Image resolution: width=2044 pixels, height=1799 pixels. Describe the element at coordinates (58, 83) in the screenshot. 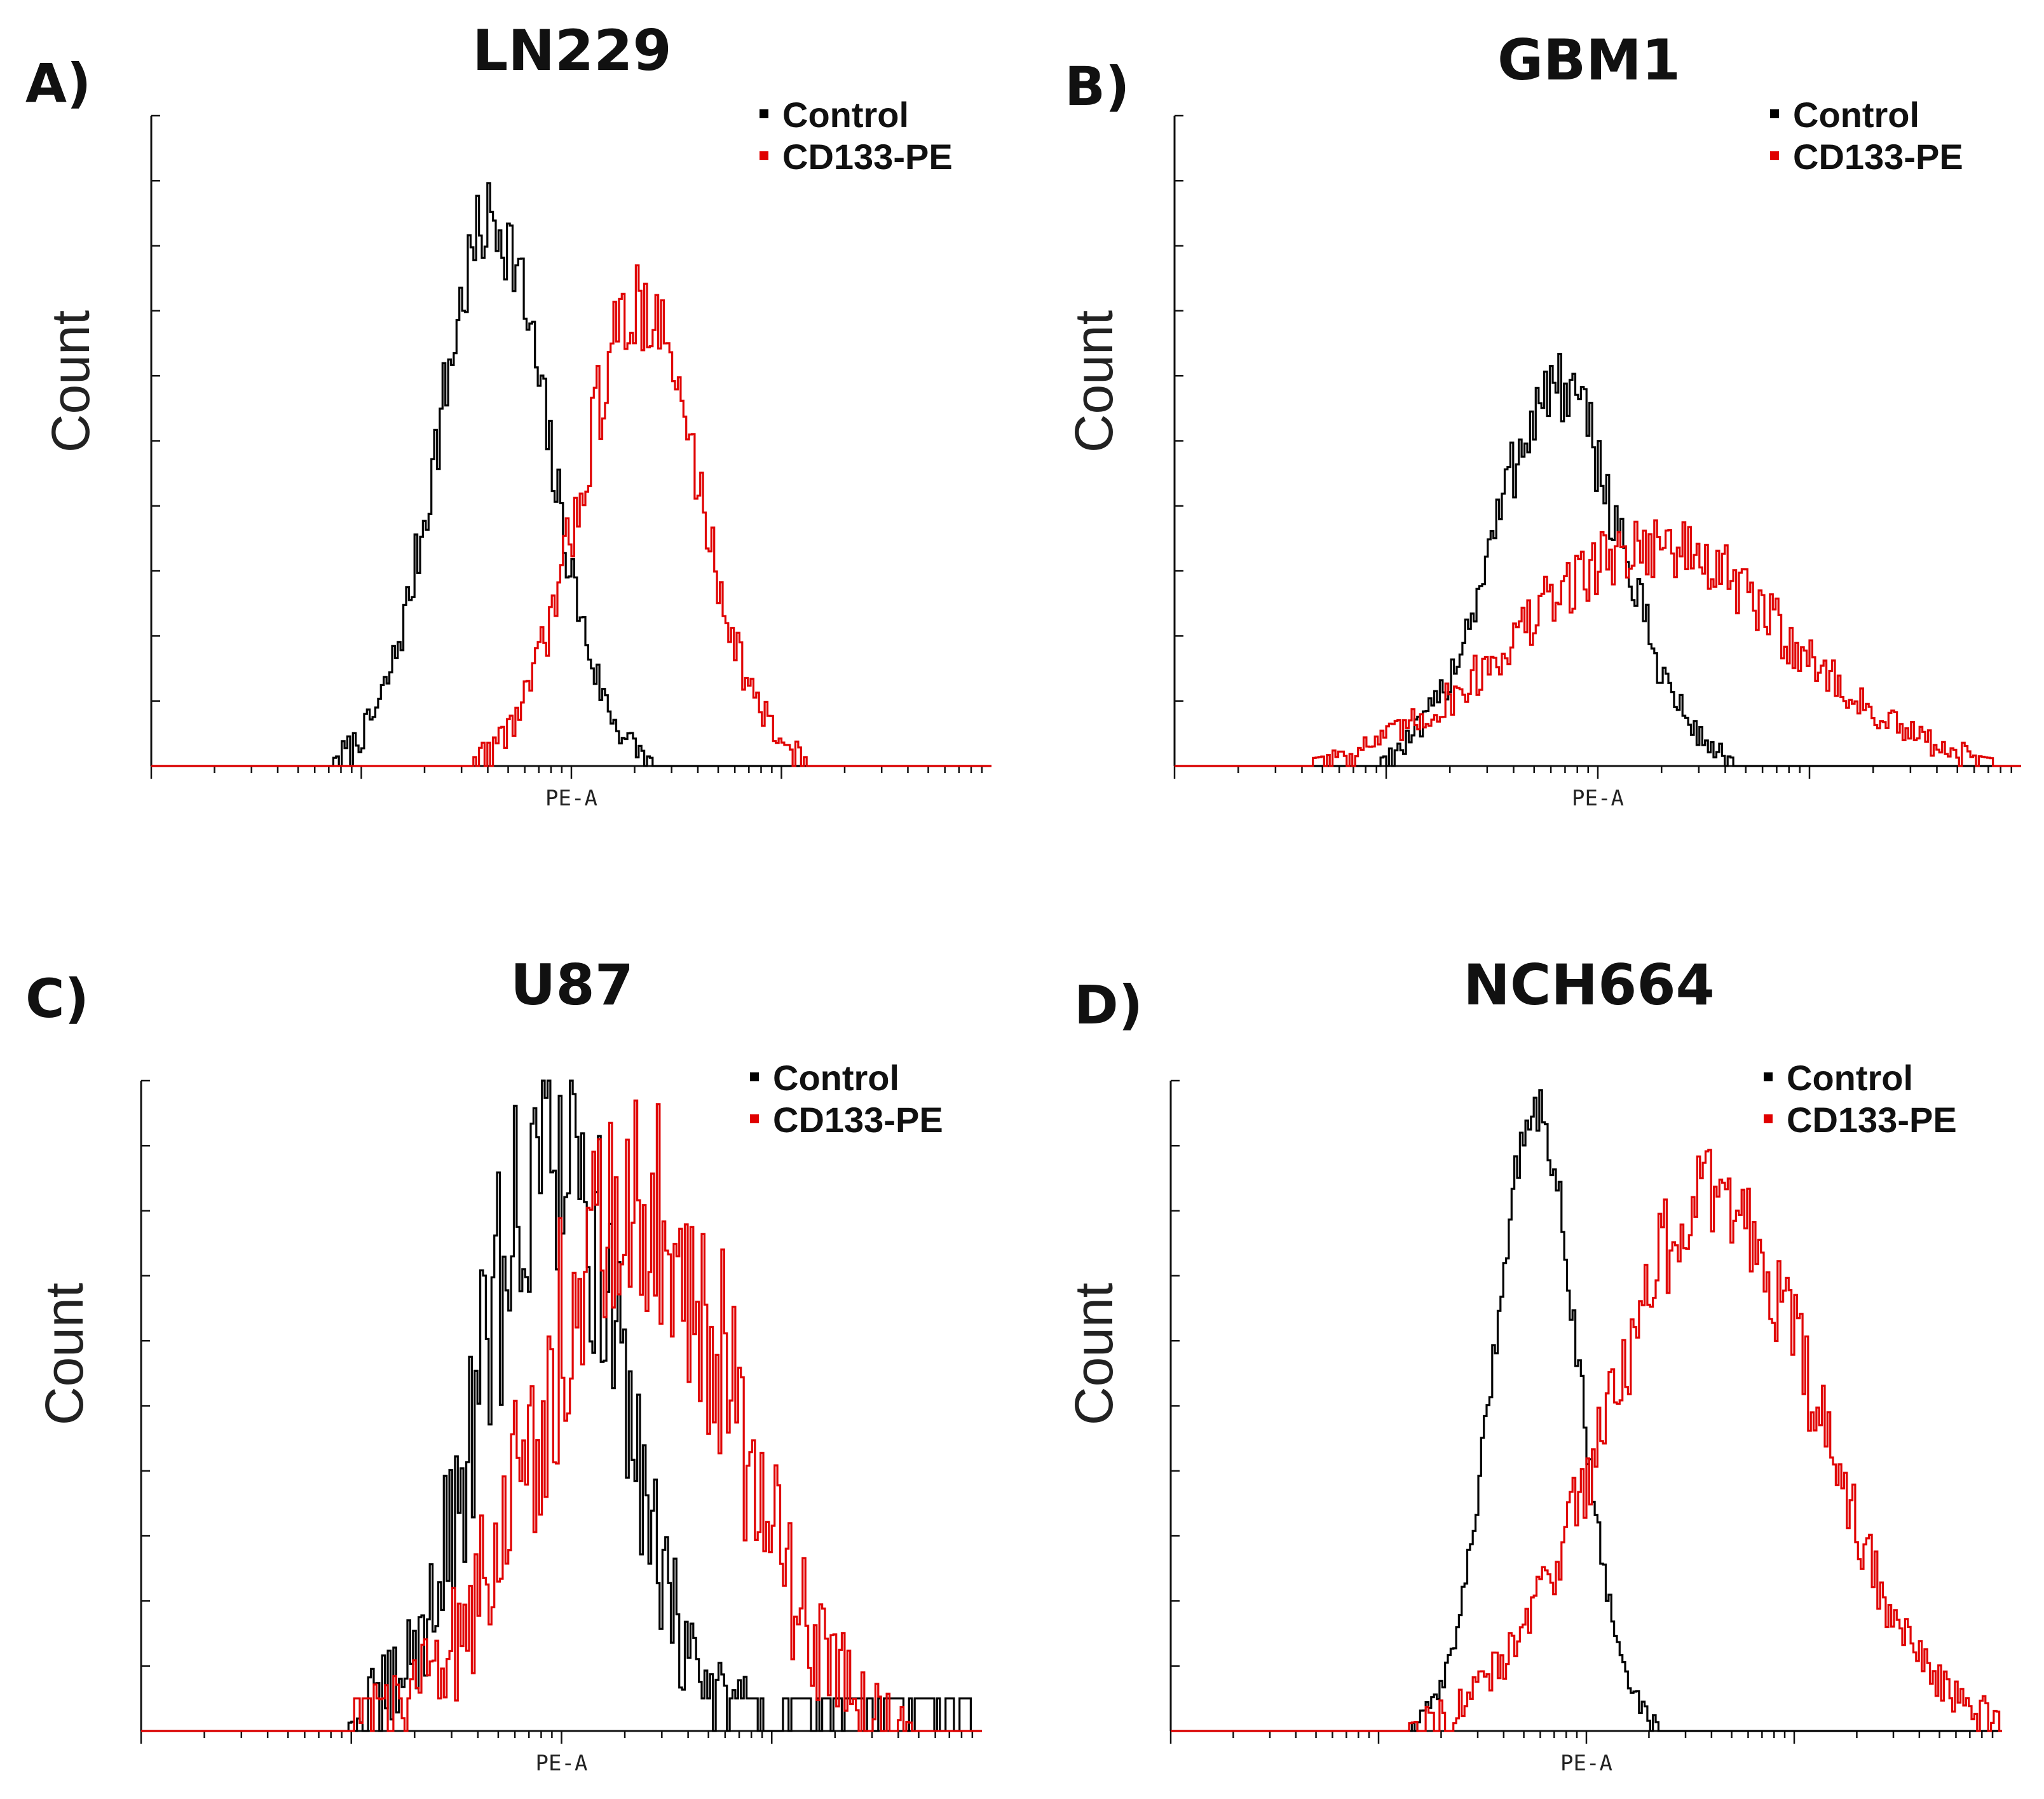

I see `panel-letter: A)` at that location.